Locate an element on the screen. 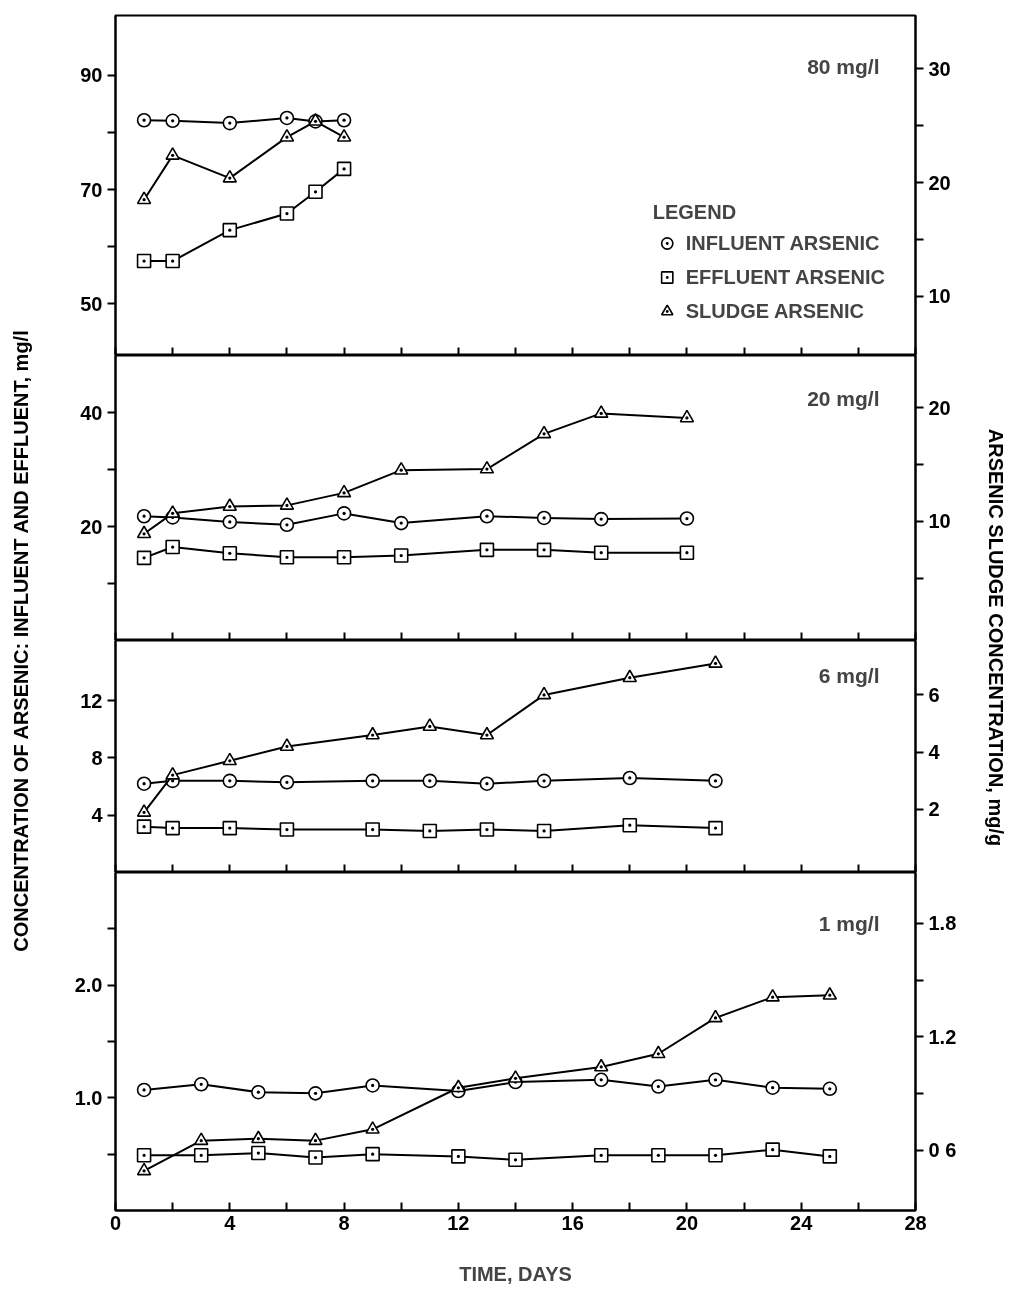  y-tick-label: 1.0 is located at coordinates (88, 1097).